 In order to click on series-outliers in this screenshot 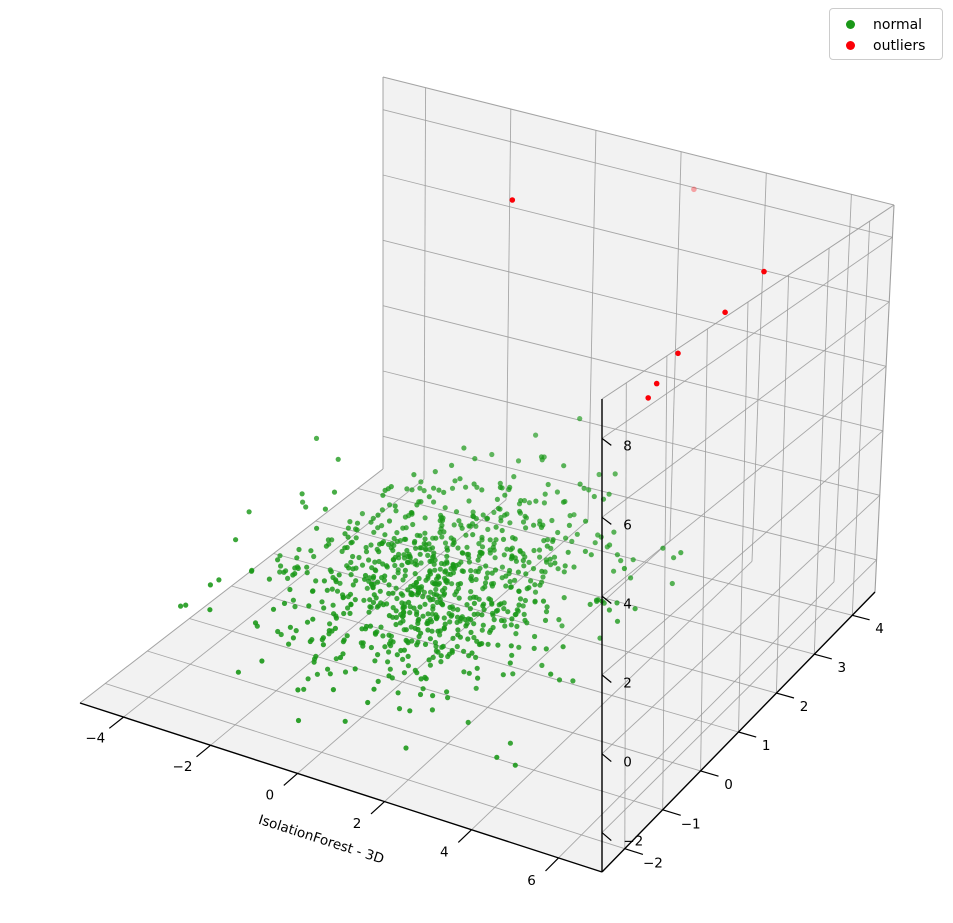, I will do `click(638, 293)`.